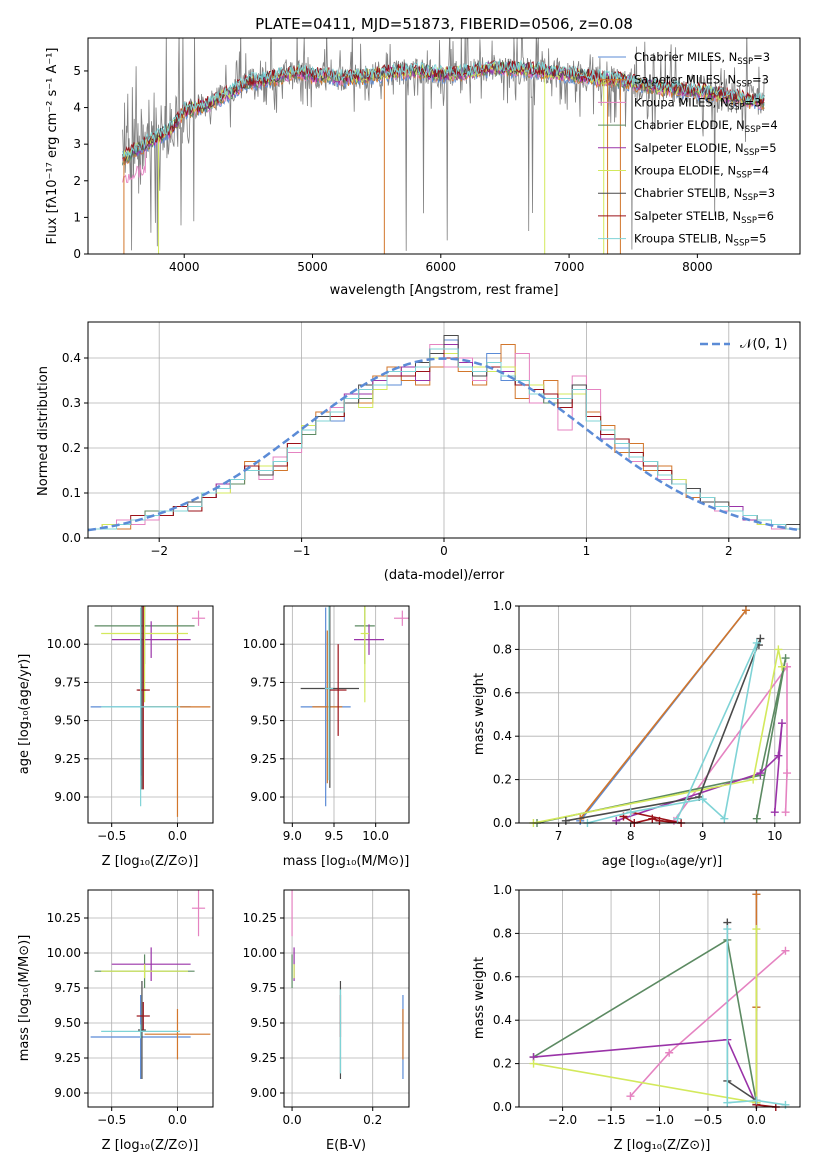  I want to click on legend-label-salpeter_elodie: Salpeter ELODIE, NSSP=5, so click(705, 149).